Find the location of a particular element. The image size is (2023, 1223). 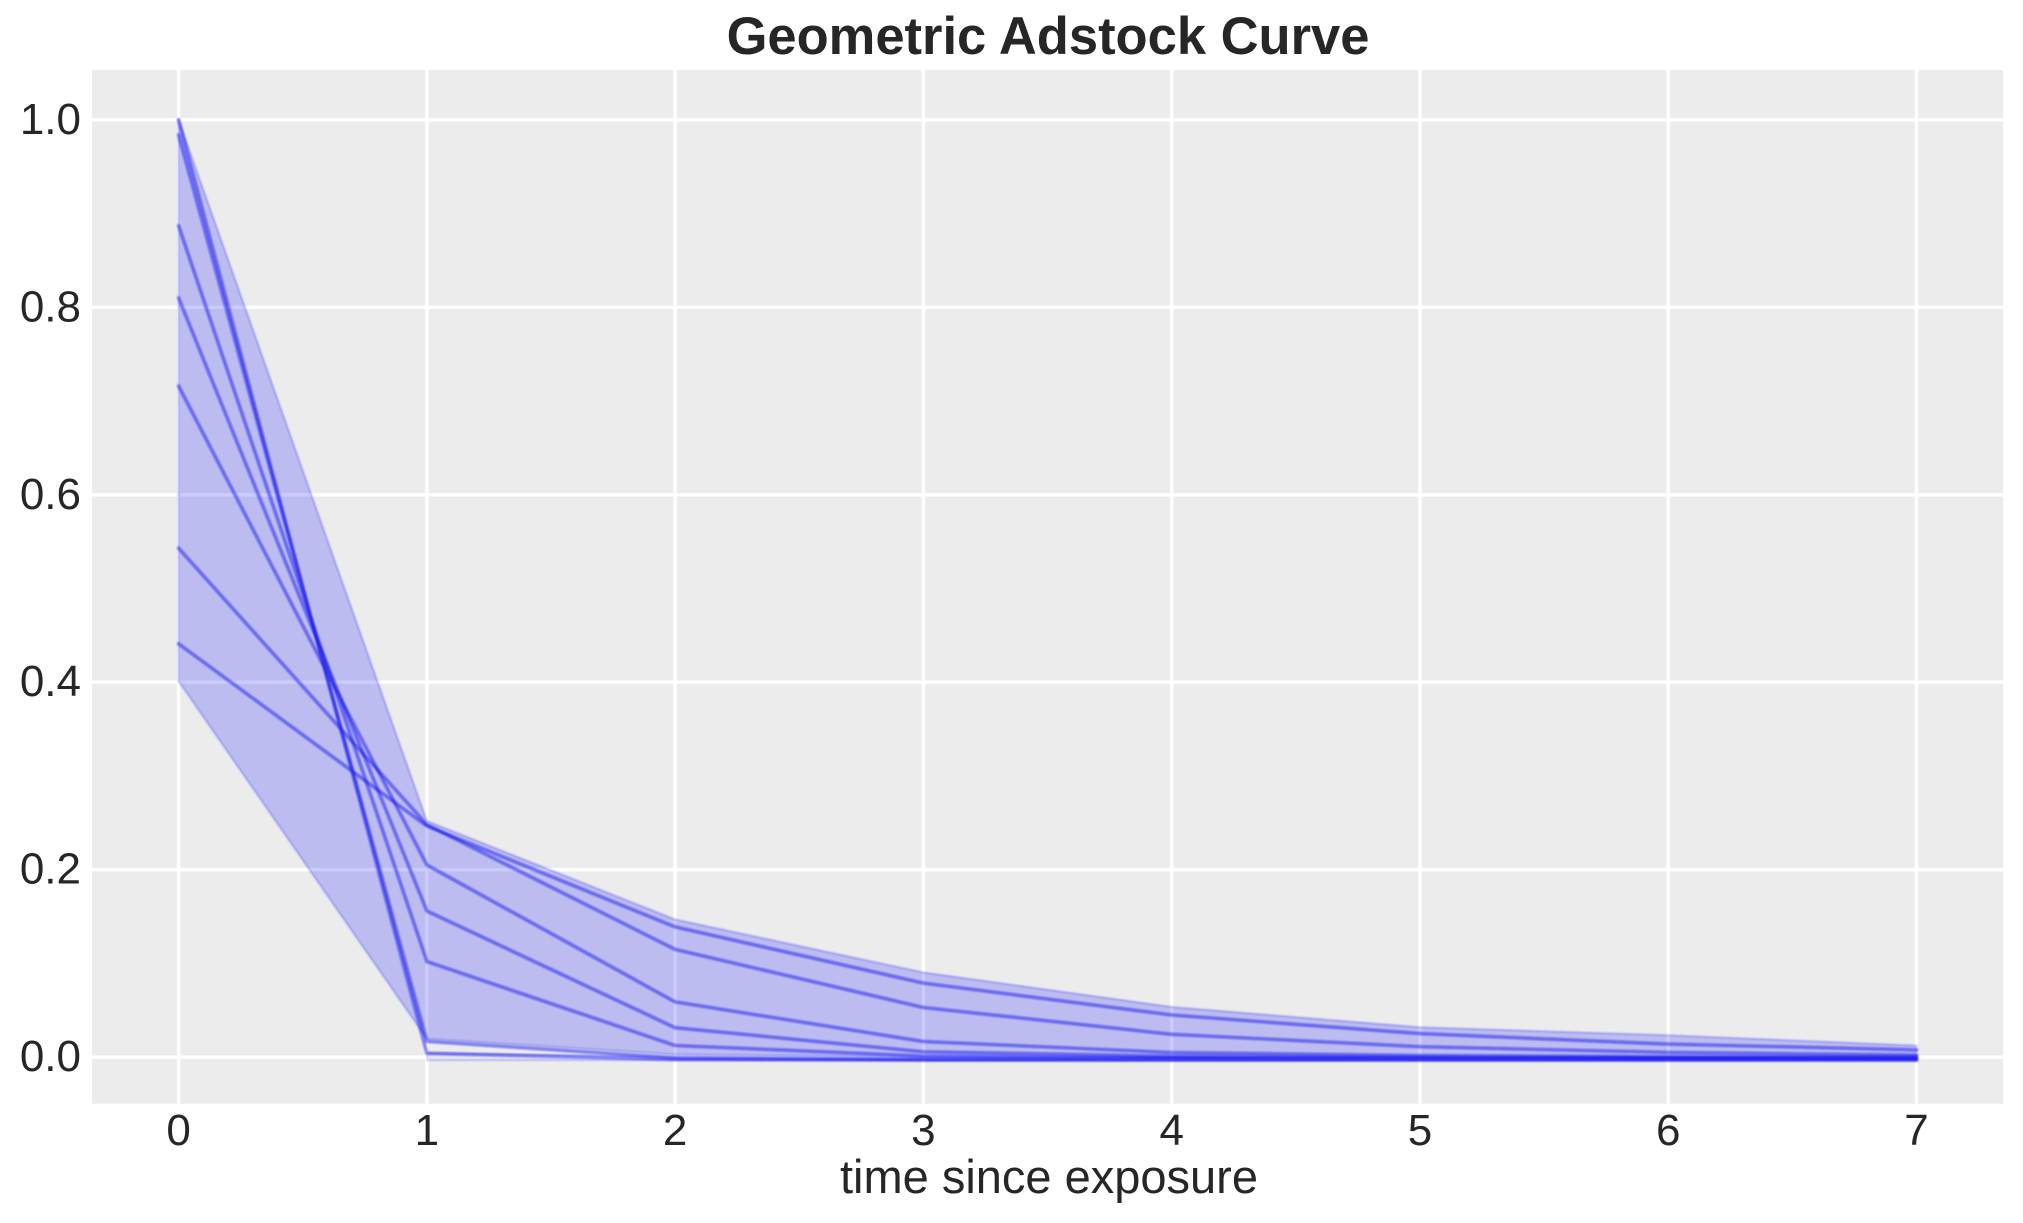

svg-text: 0 is located at coordinates (178, 1130).